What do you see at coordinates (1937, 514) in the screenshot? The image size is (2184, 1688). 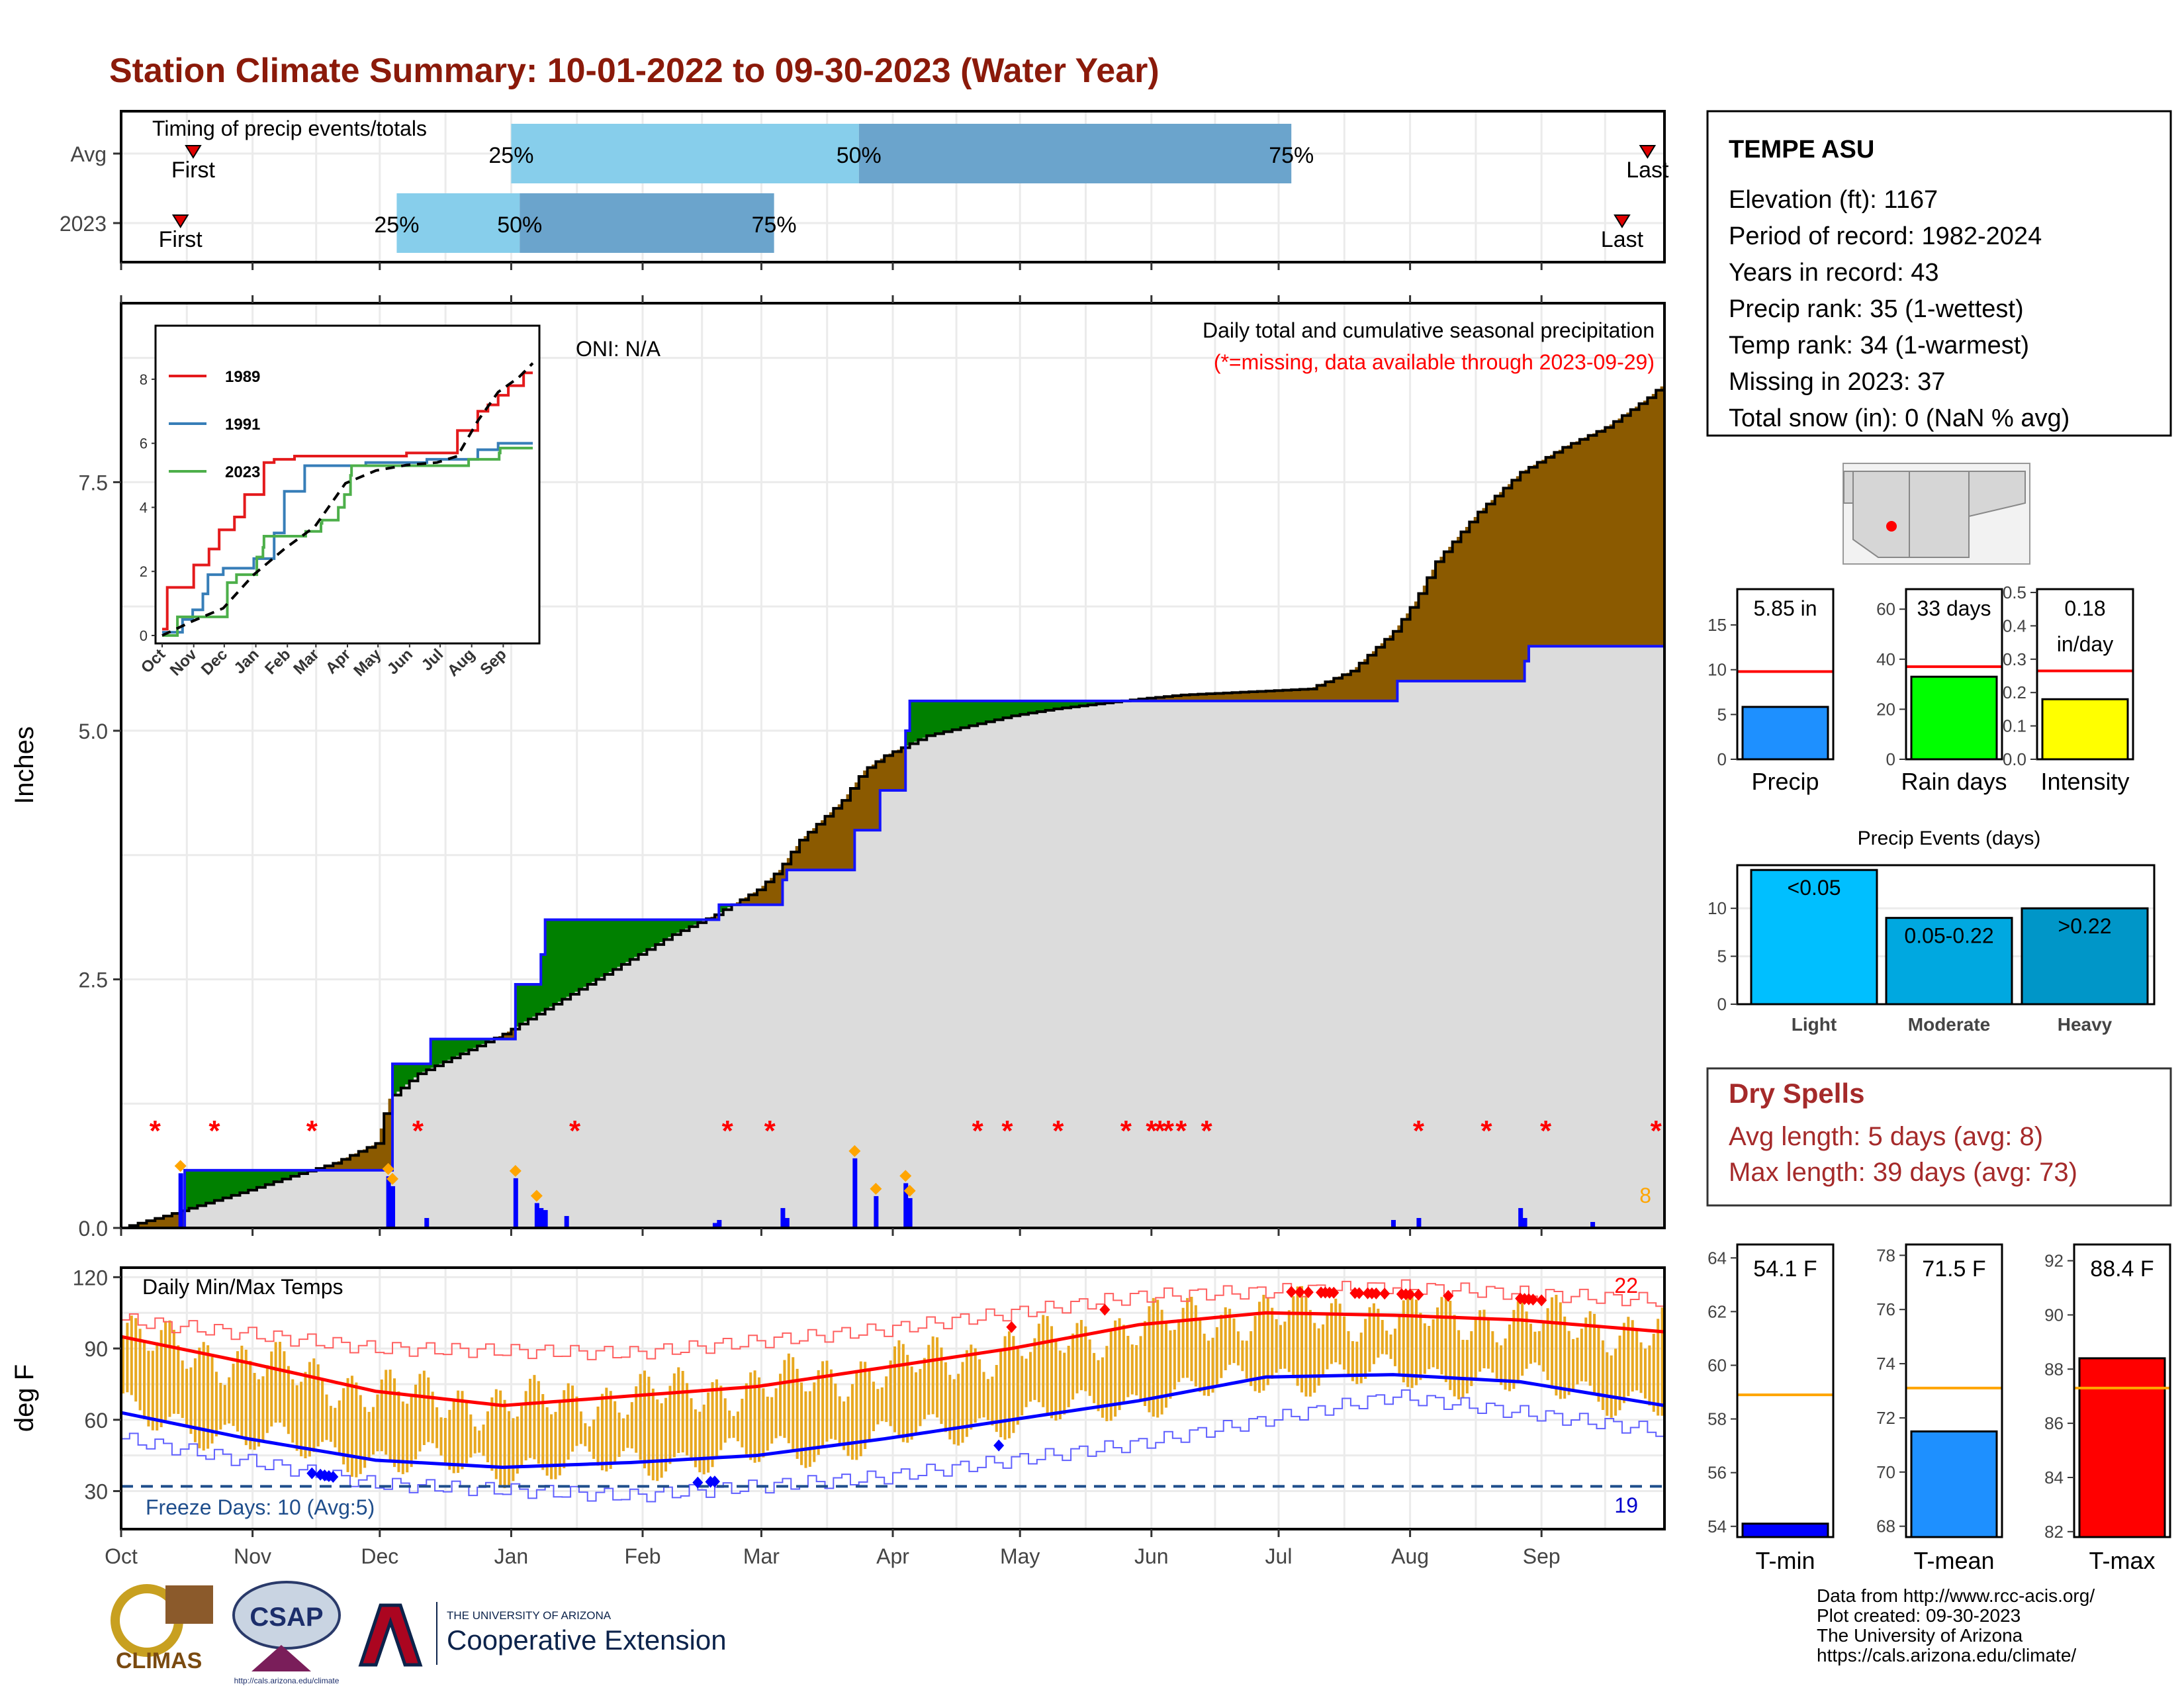 I see `station-locator-map` at bounding box center [1937, 514].